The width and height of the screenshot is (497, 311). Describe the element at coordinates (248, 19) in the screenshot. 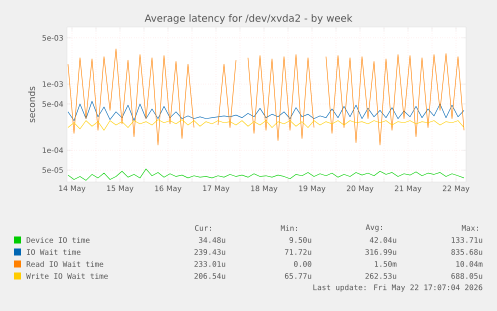

I see `chart-title: Average latency for /dev/xvda2 - by week` at that location.